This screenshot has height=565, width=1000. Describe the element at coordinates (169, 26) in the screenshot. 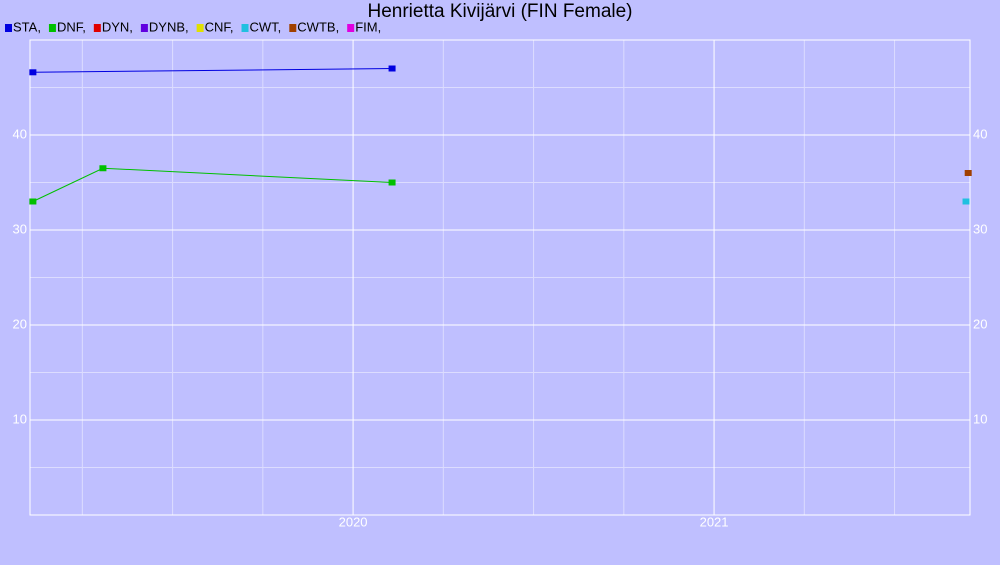

I see `legend-label: DYNB,` at that location.